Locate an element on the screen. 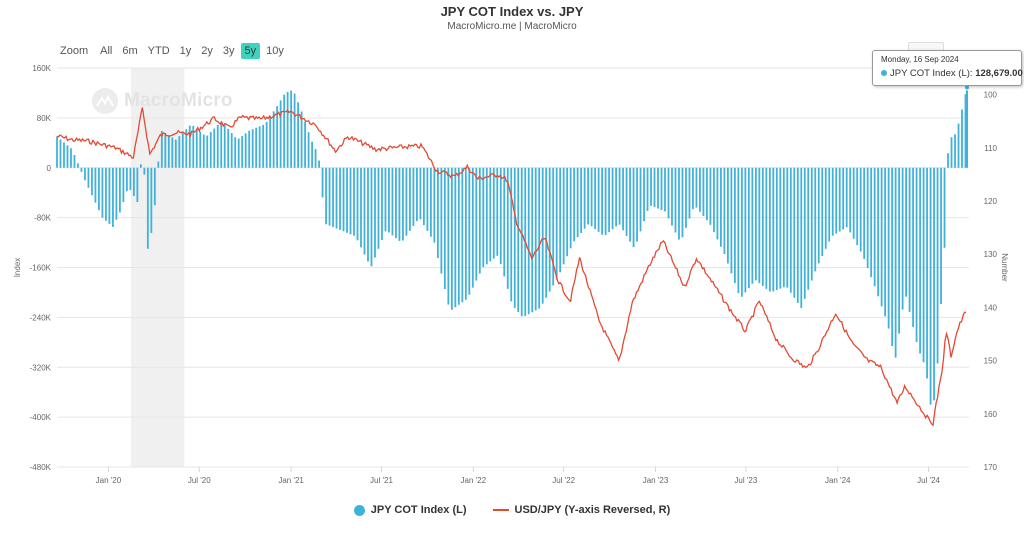  x-tick-label: Jul '23 is located at coordinates (745, 480).